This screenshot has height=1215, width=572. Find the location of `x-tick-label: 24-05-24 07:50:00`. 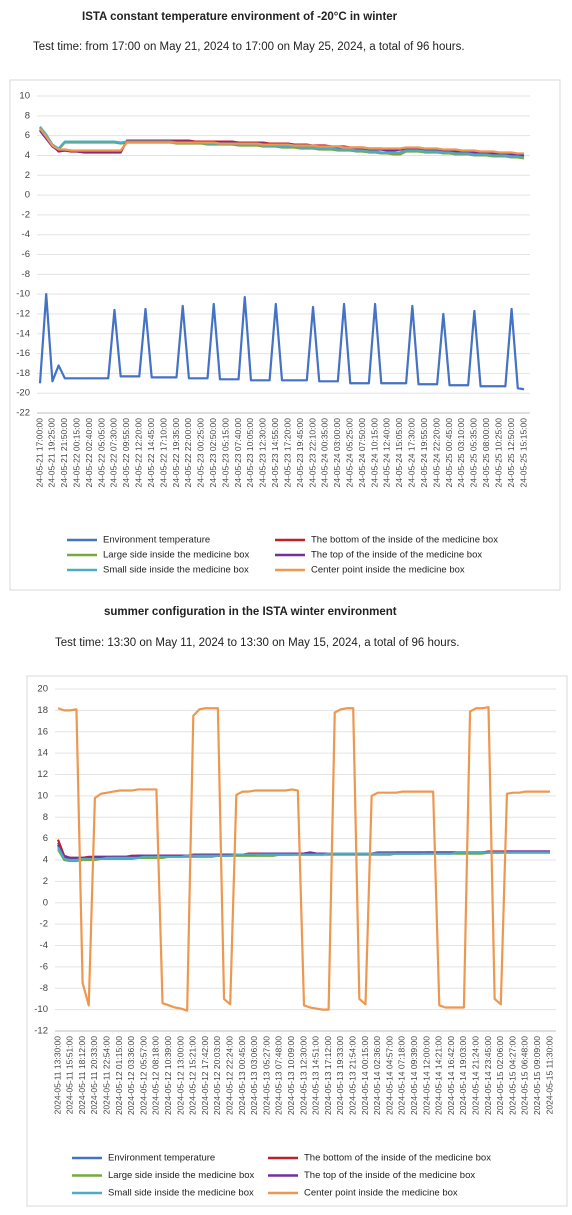

x-tick-label: 24-05-24 07:50:00 is located at coordinates (362, 453).